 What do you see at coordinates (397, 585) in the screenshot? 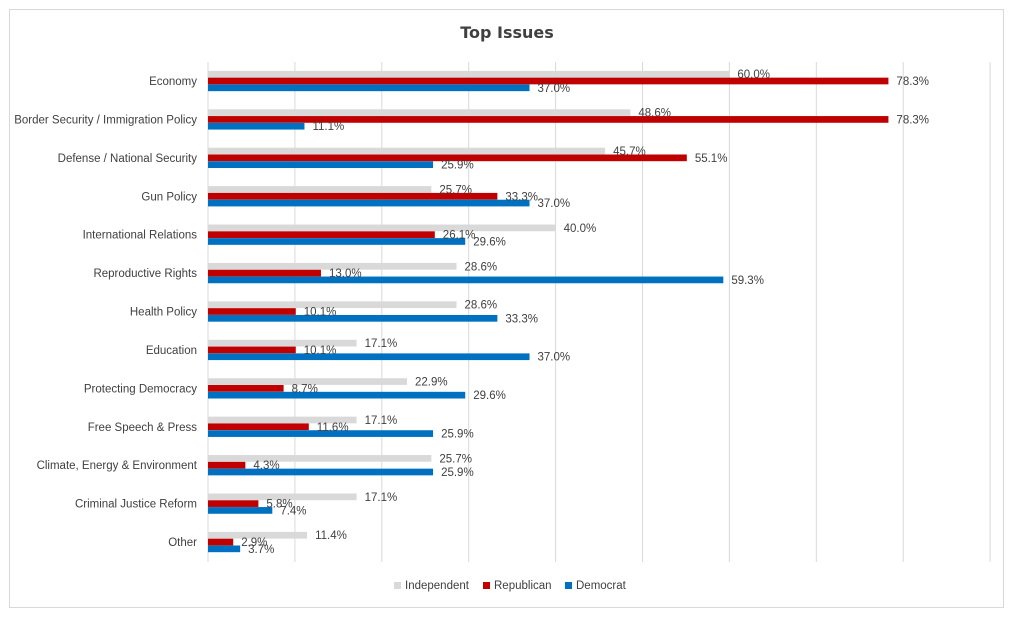
I see `legend-swatch-independent` at bounding box center [397, 585].